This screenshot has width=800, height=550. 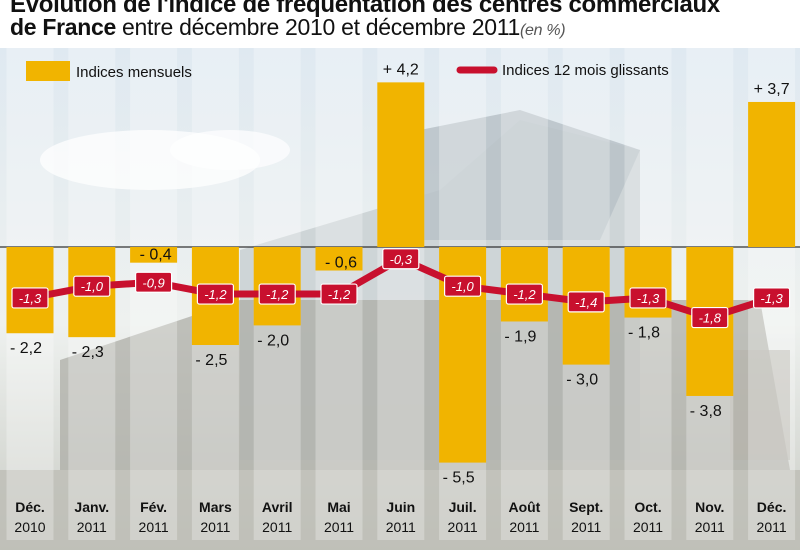 I want to click on rolling-index-marker: -0,9, so click(x=154, y=282).